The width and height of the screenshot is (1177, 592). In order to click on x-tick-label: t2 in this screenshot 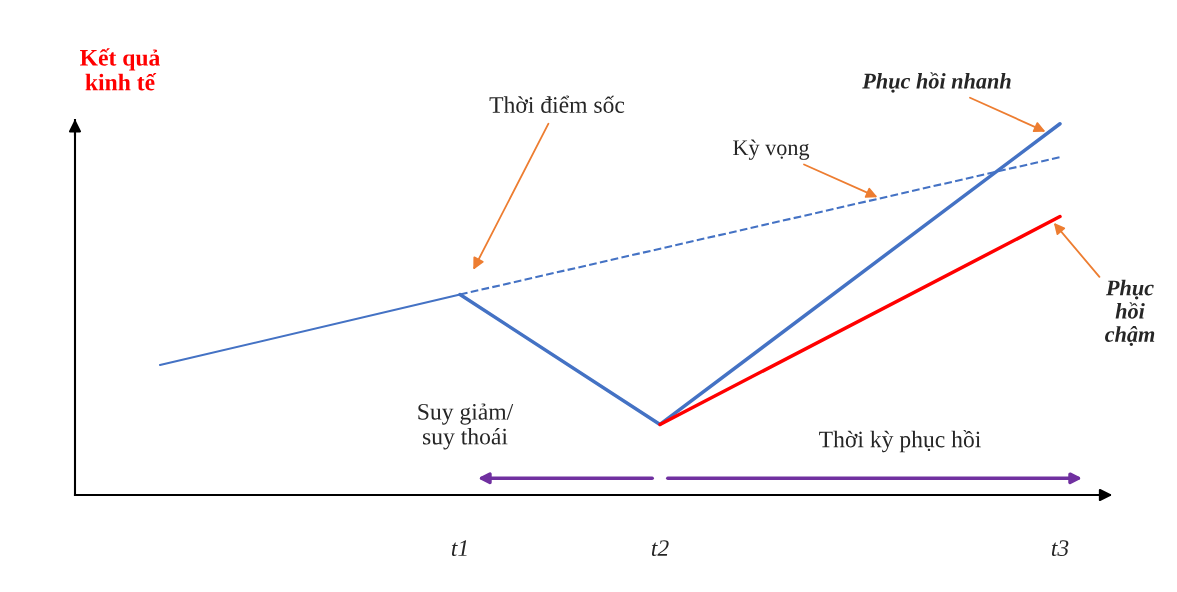, I will do `click(660, 548)`.